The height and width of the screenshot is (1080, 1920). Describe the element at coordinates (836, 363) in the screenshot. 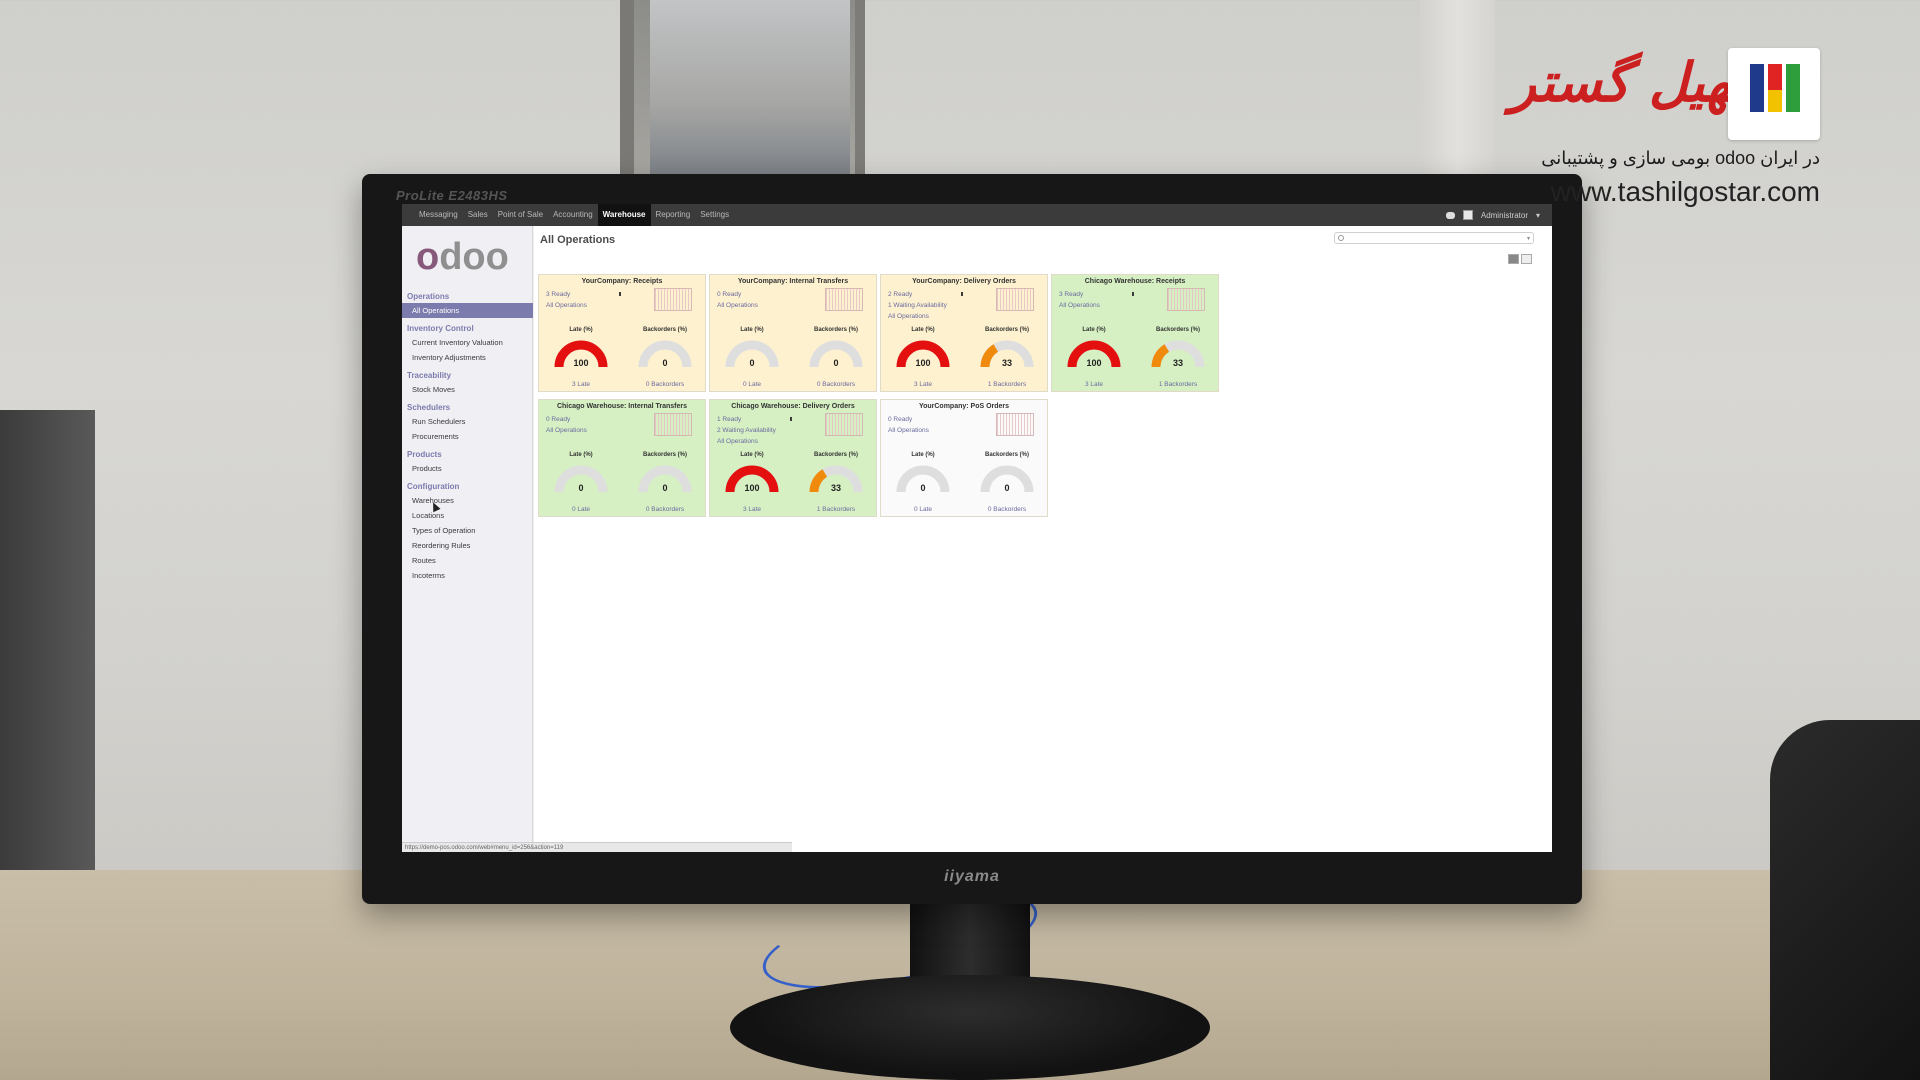

I see `backorders-gauge-value: 0` at that location.